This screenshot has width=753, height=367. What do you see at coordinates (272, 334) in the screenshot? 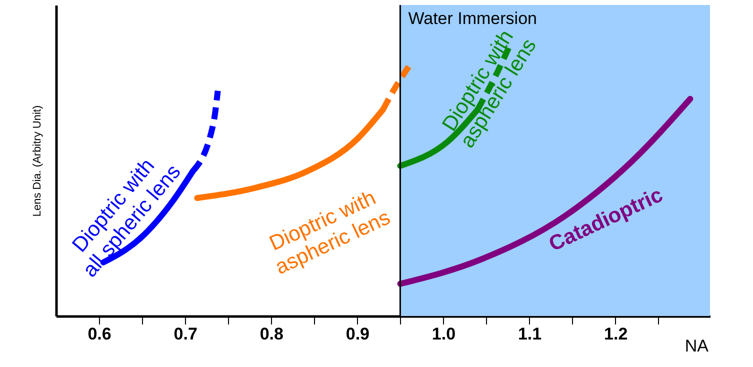
I see `x-tick-label: 0.8` at bounding box center [272, 334].